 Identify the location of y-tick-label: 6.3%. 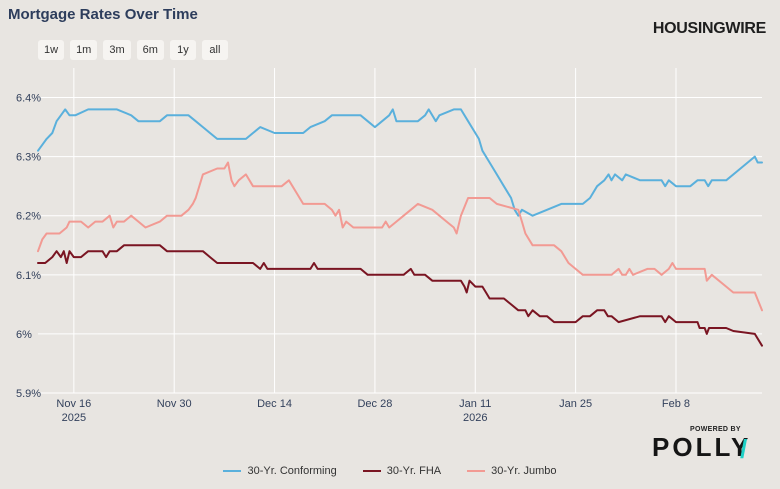
(28, 158).